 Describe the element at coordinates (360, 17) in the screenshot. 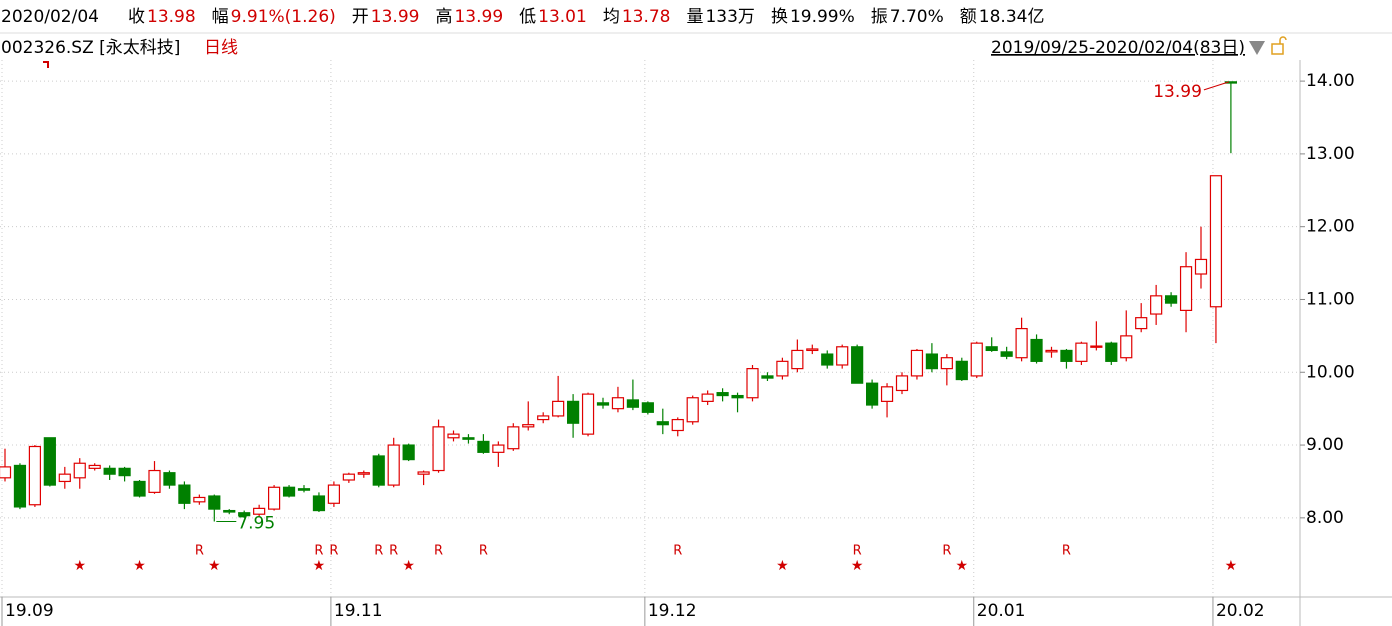

I see `header-label: 开` at that location.